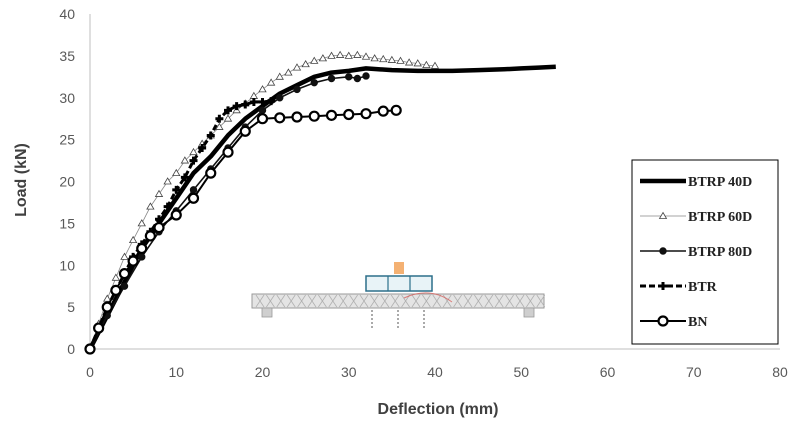  I want to click on legend: BTRP 40D BTRP 60D BTRP 80D BTR BN, so click(705, 252).